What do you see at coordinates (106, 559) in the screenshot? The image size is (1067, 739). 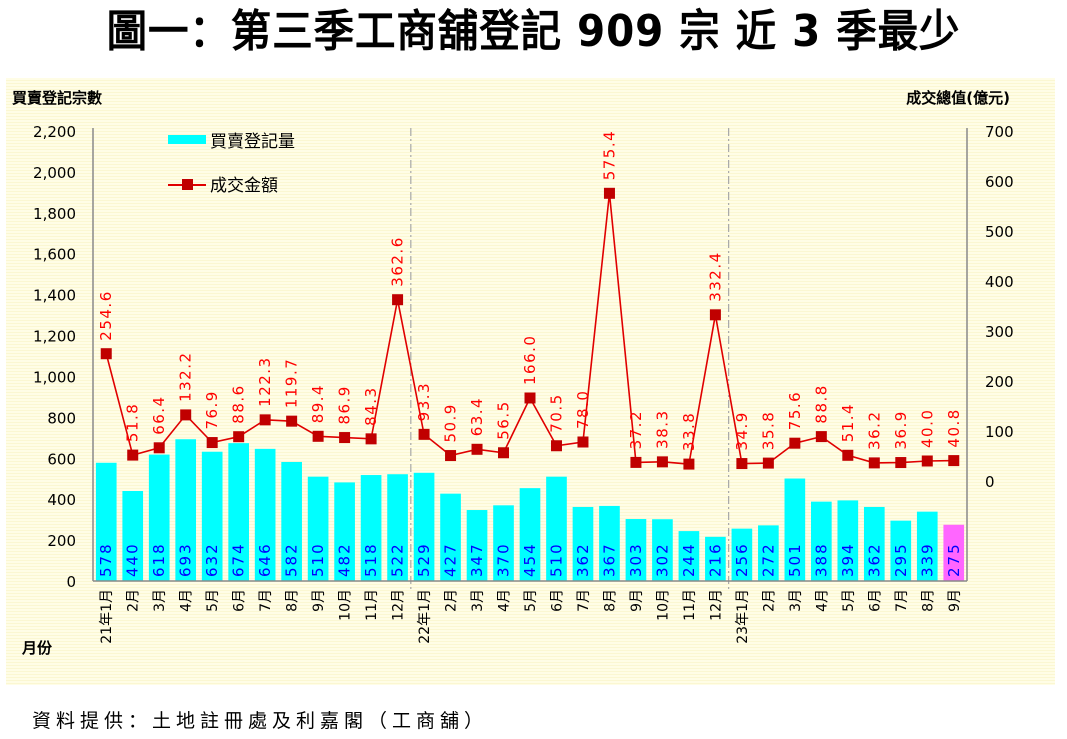 I see `bar-value-label: 578` at bounding box center [106, 559].